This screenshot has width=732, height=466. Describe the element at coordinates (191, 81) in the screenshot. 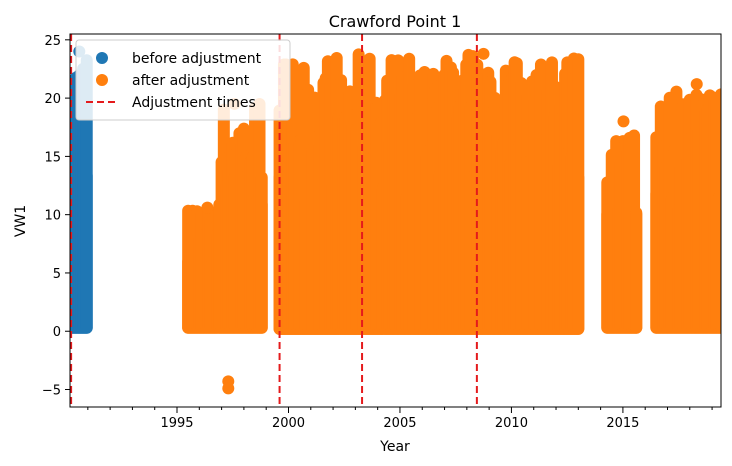

I see `legend-label: after adjustment` at that location.